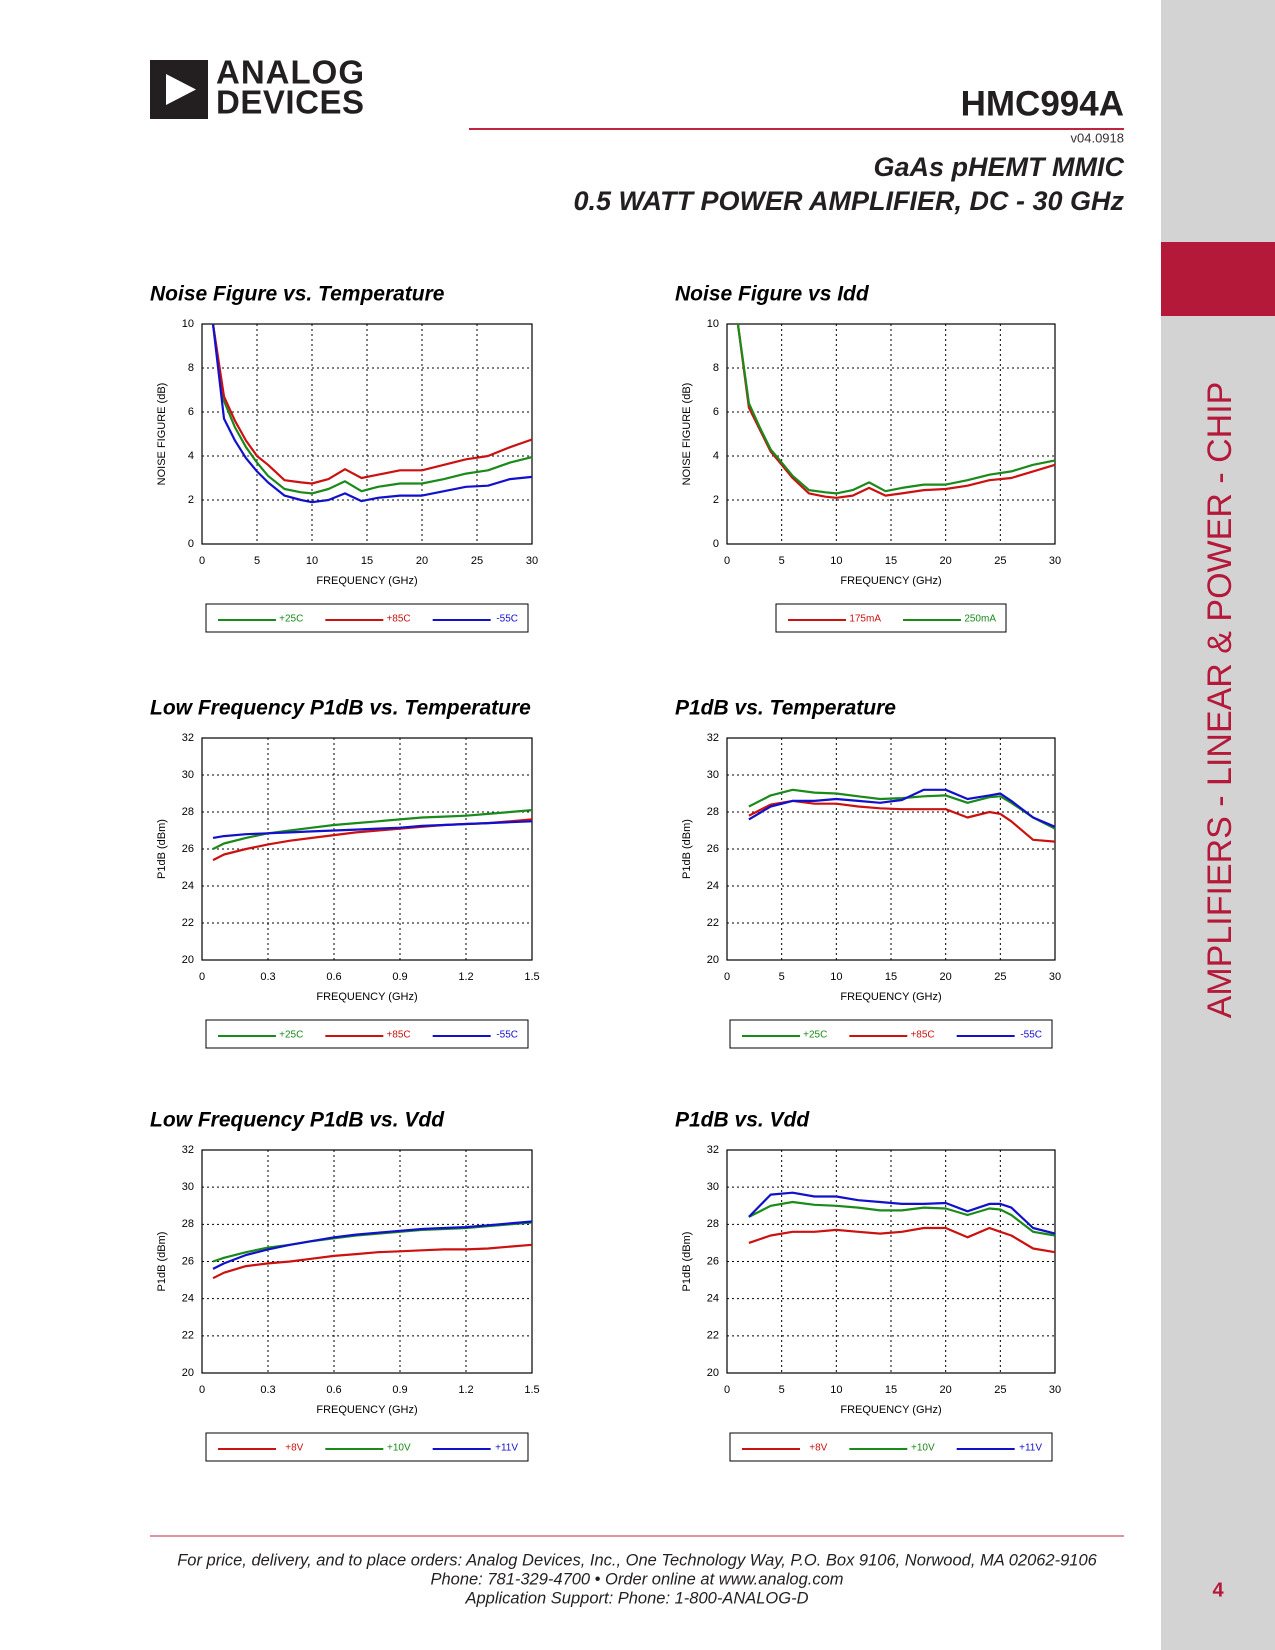  I want to click on chart-title: P1dB vs. Temperature, so click(785, 708).